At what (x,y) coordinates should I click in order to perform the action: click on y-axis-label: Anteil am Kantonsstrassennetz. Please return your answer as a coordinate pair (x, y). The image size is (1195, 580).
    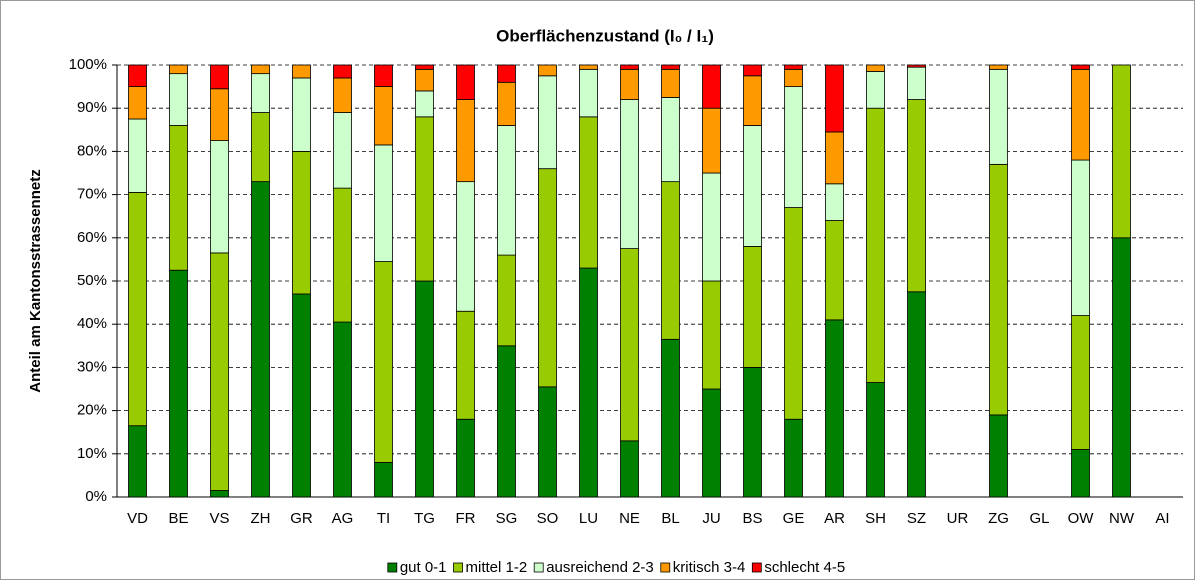
    Looking at the image, I should click on (35, 280).